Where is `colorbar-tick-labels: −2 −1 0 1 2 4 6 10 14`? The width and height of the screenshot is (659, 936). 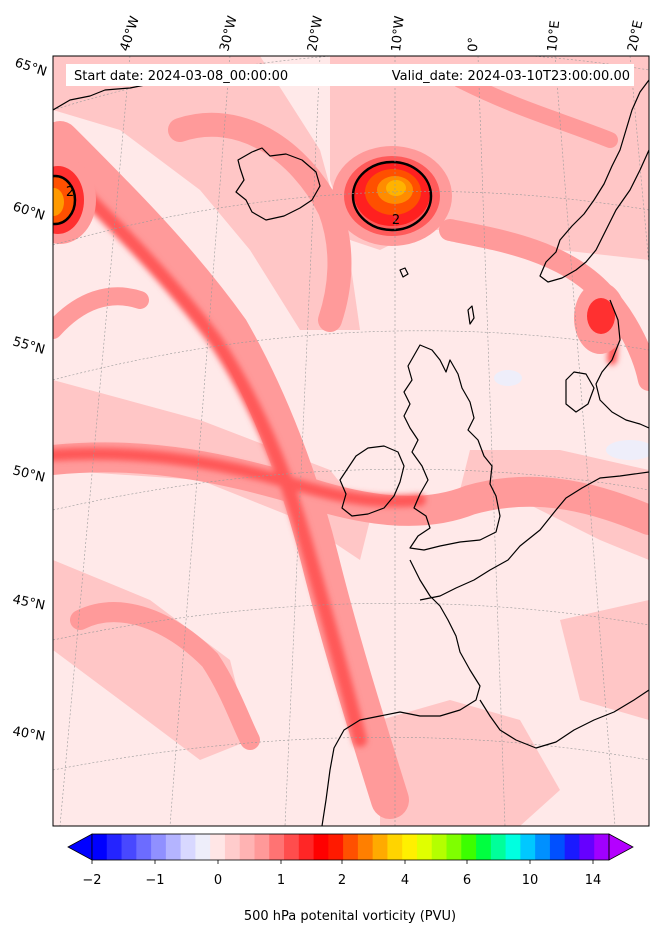
colorbar-tick-labels: −2 −1 0 1 2 4 6 10 14 is located at coordinates (341, 880).